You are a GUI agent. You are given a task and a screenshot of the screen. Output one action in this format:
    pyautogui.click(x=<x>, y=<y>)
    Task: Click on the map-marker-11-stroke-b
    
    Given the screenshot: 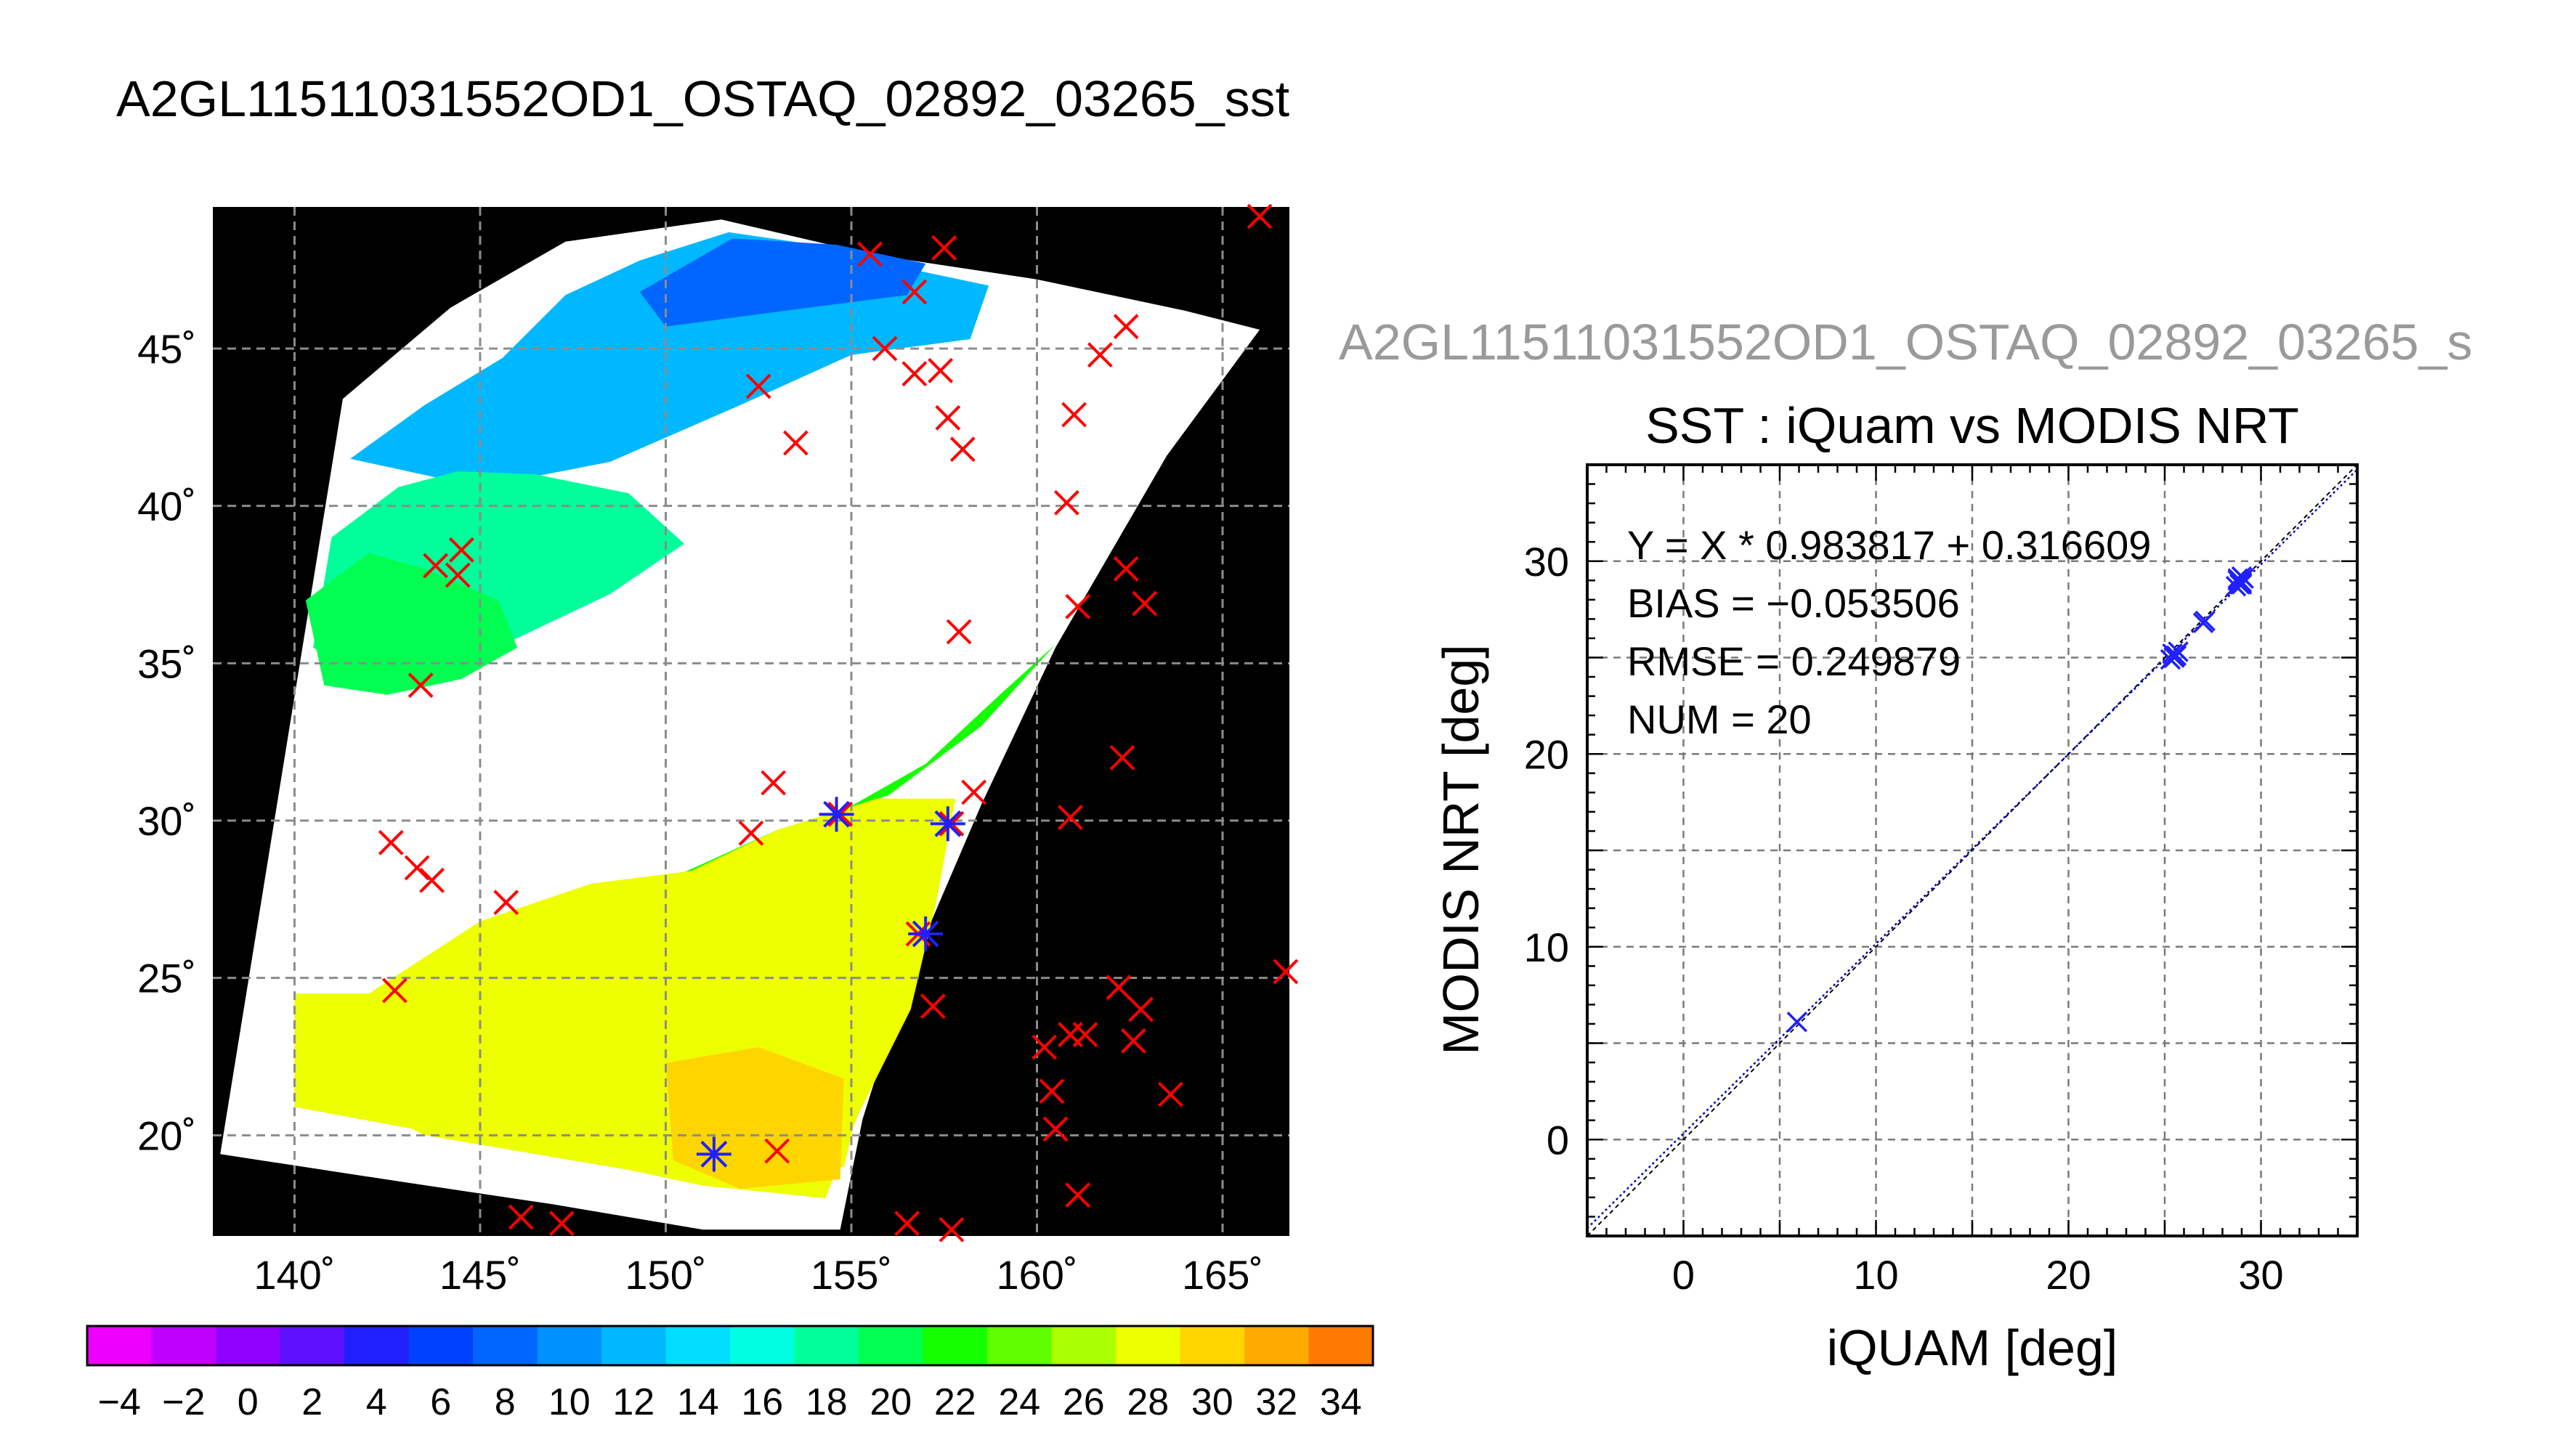 What is the action you would take?
    pyautogui.click(x=1074, y=415)
    